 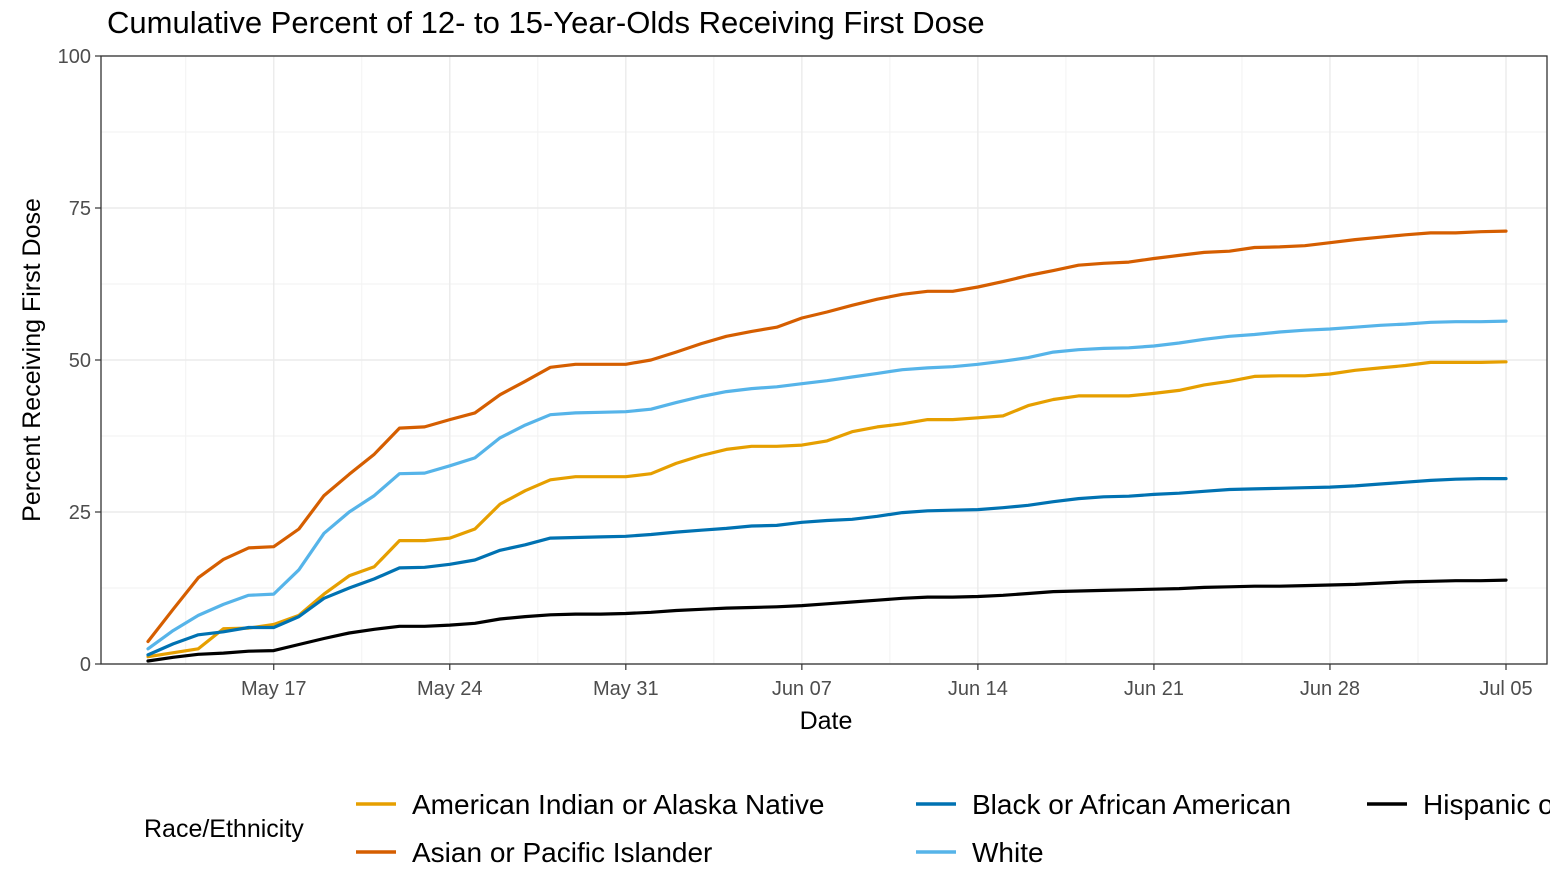 I want to click on legend-title: Race/Ethnicity, so click(x=224, y=829).